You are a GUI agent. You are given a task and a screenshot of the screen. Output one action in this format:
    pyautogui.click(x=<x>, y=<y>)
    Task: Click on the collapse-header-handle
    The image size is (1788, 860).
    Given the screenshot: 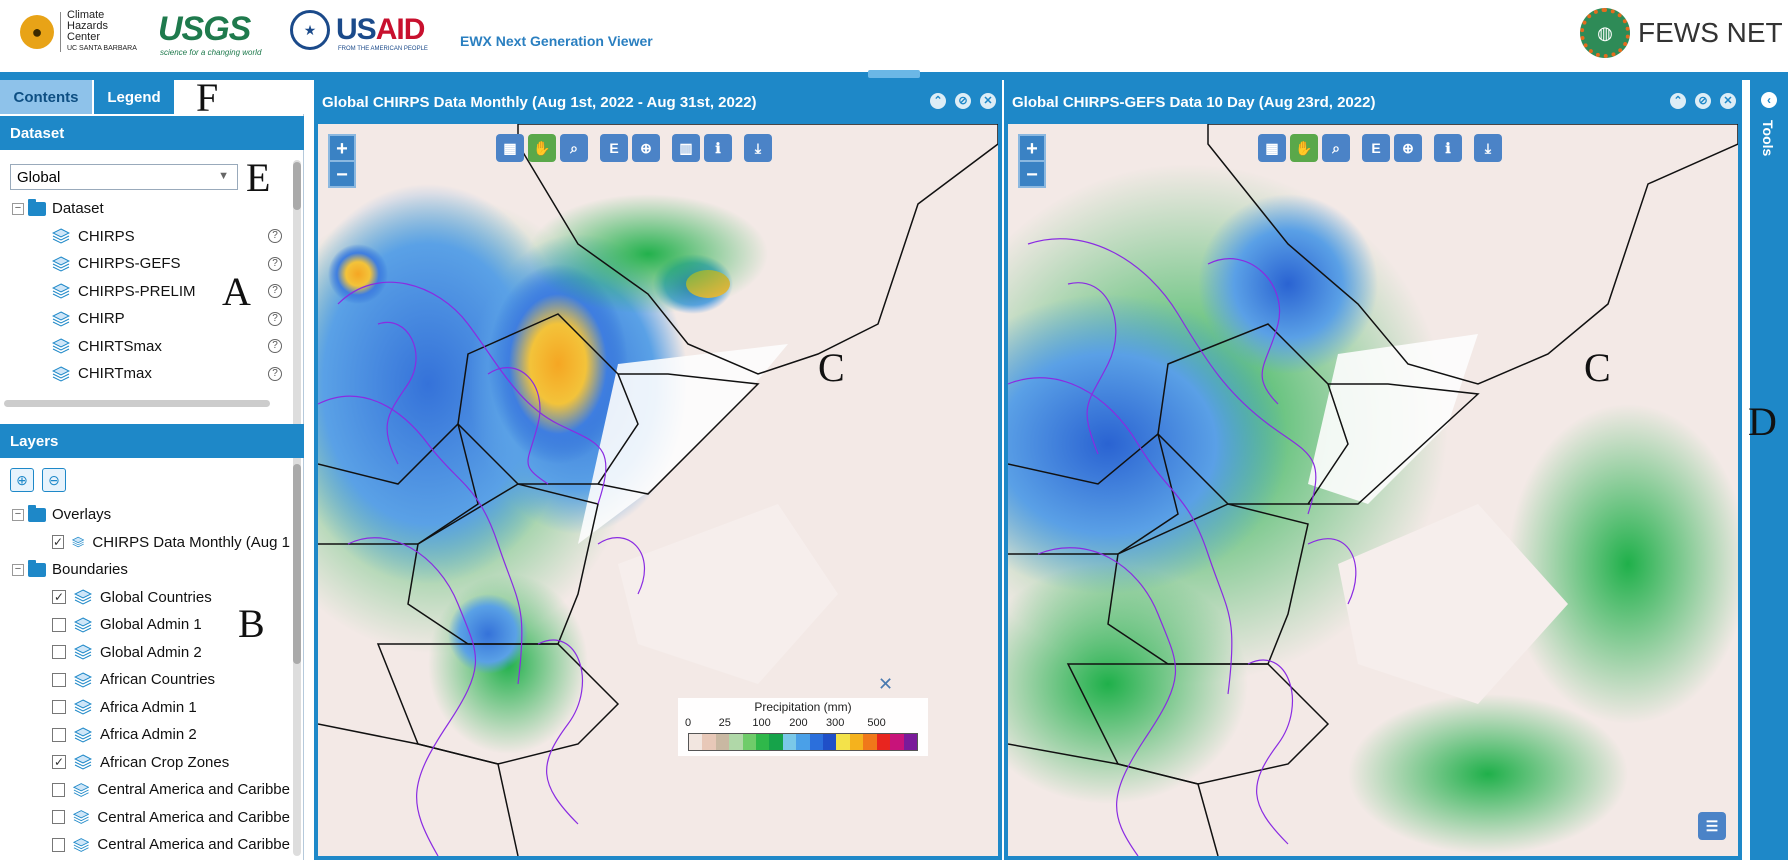 What is the action you would take?
    pyautogui.click(x=894, y=74)
    